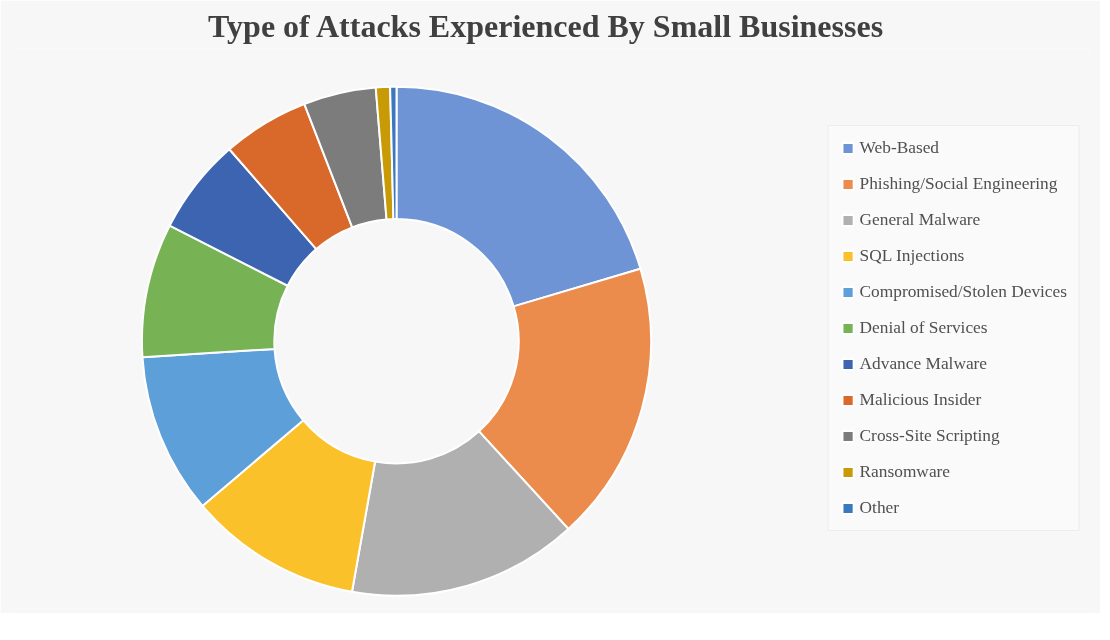 This screenshot has height=640, width=1110. I want to click on legend-label: Phishing/Social Engineering, so click(958, 184).